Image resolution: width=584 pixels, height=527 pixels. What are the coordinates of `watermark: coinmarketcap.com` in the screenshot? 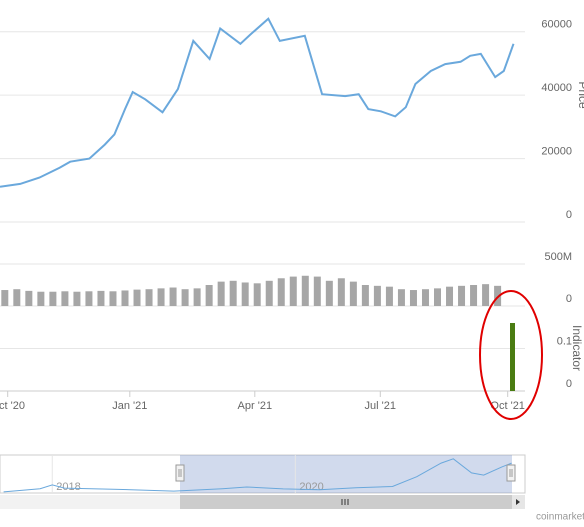 It's located at (560, 517).